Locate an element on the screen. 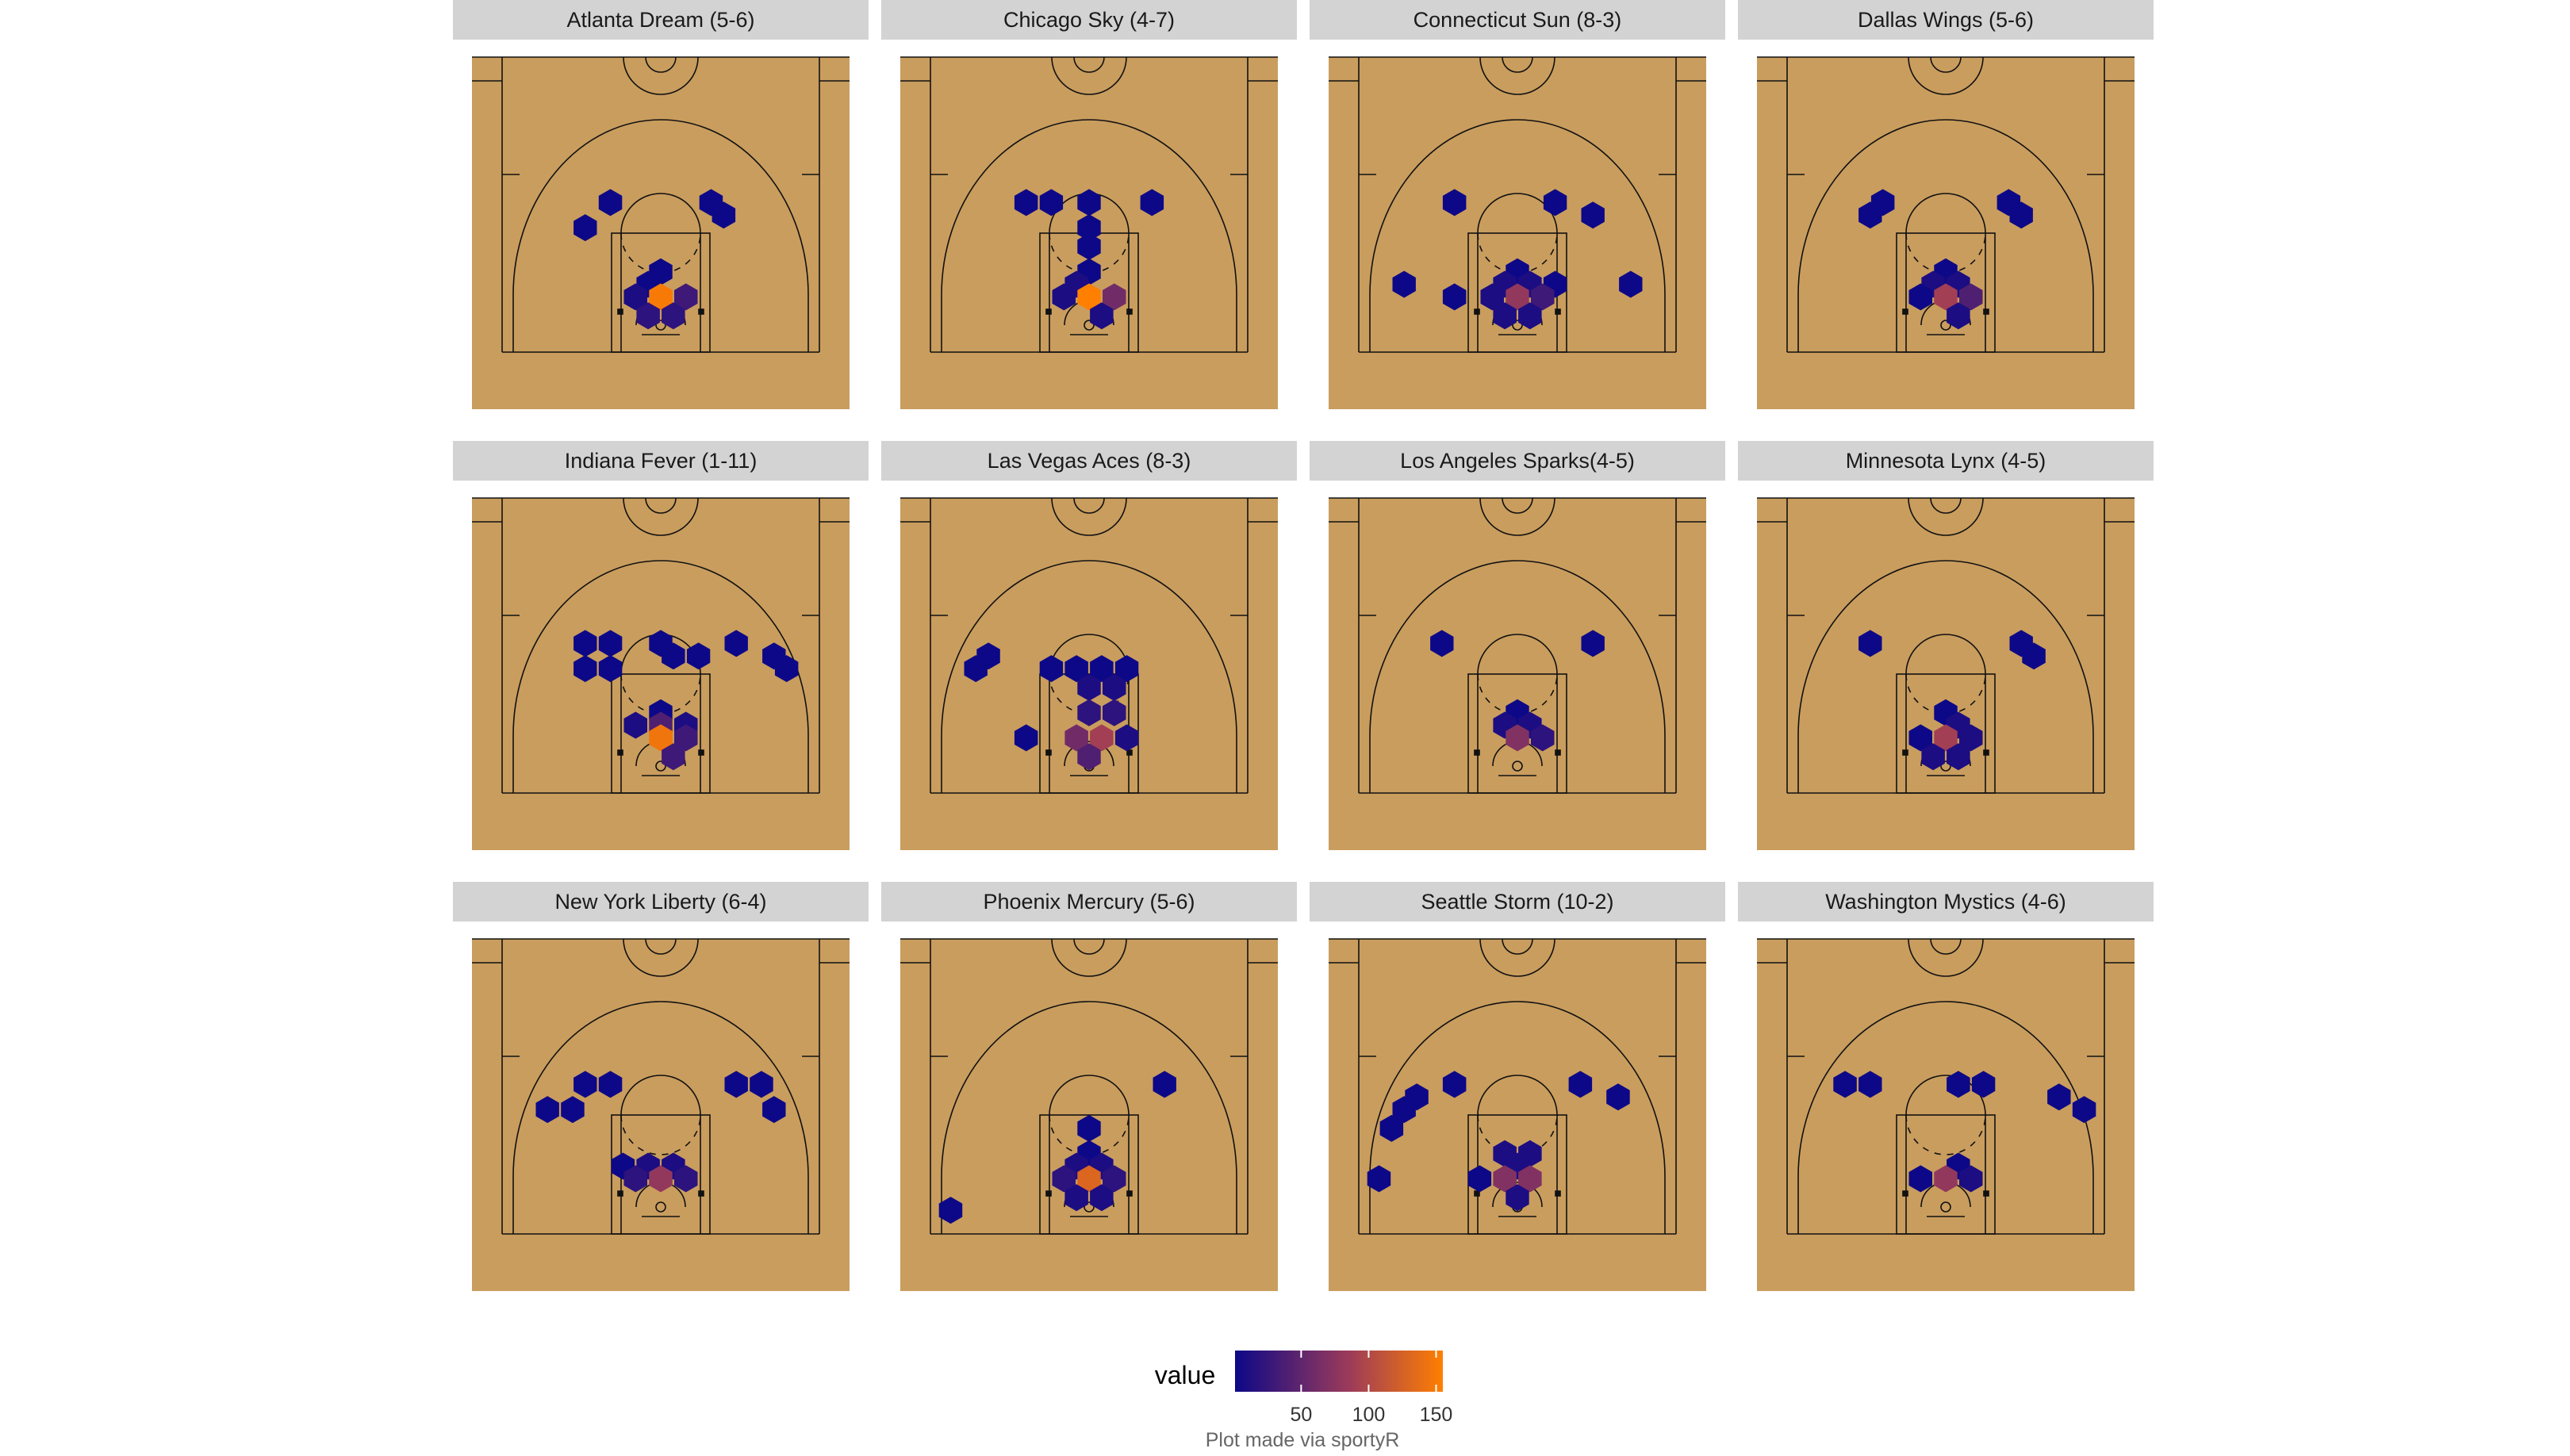 This screenshot has width=2570, height=1456. facet-panel: Chicago Sky (4-7) is located at coordinates (1089, 204).